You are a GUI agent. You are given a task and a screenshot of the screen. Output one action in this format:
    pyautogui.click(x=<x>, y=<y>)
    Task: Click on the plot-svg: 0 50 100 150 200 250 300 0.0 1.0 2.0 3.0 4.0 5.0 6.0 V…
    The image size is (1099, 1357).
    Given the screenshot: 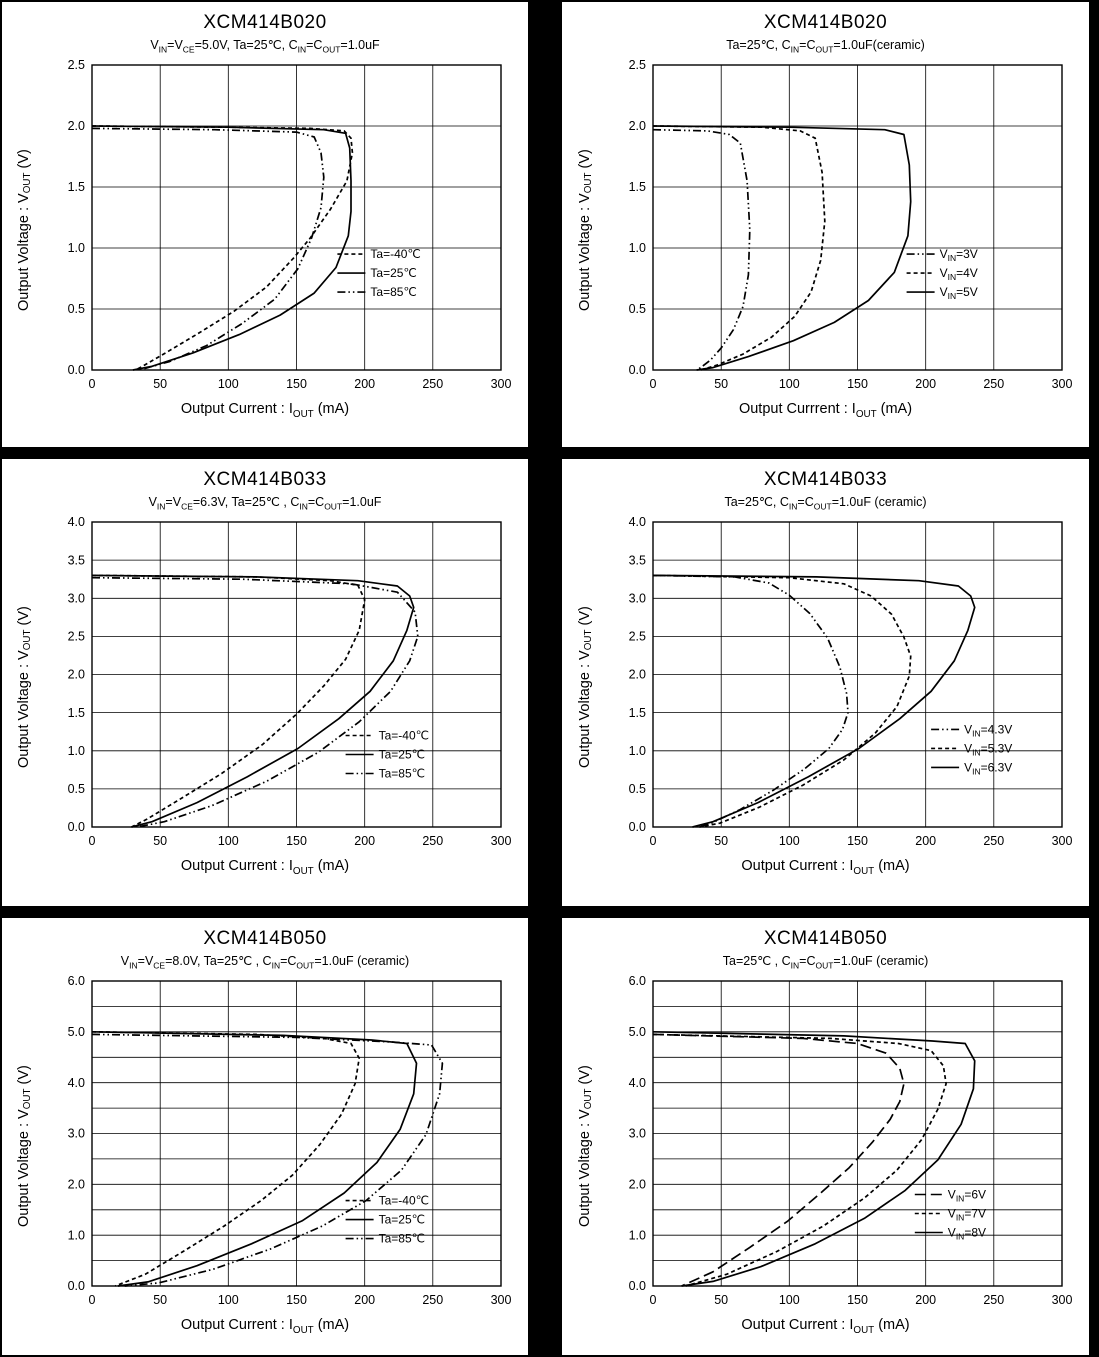 What is the action you would take?
    pyautogui.click(x=850, y=1140)
    